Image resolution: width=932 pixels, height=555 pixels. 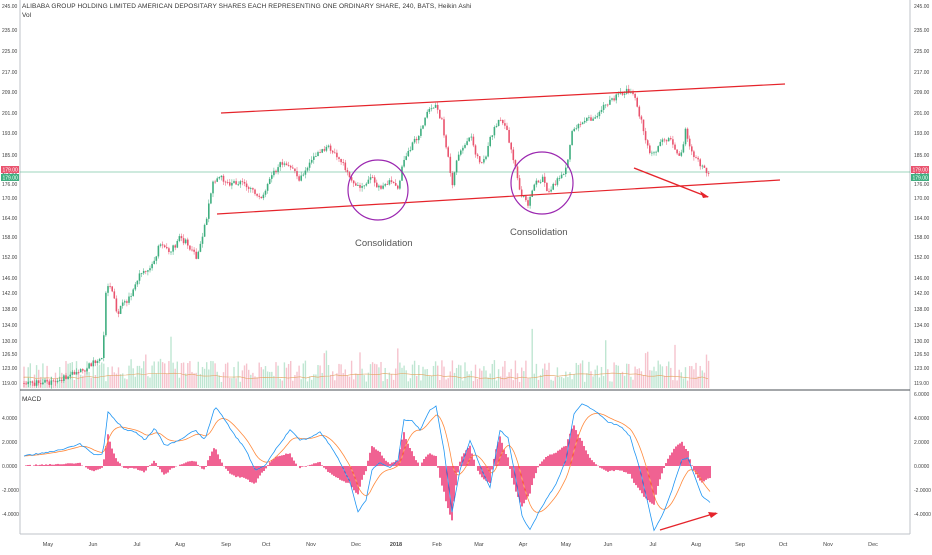 I want to click on macd-tick-left: -4.0000, so click(x=10, y=515).